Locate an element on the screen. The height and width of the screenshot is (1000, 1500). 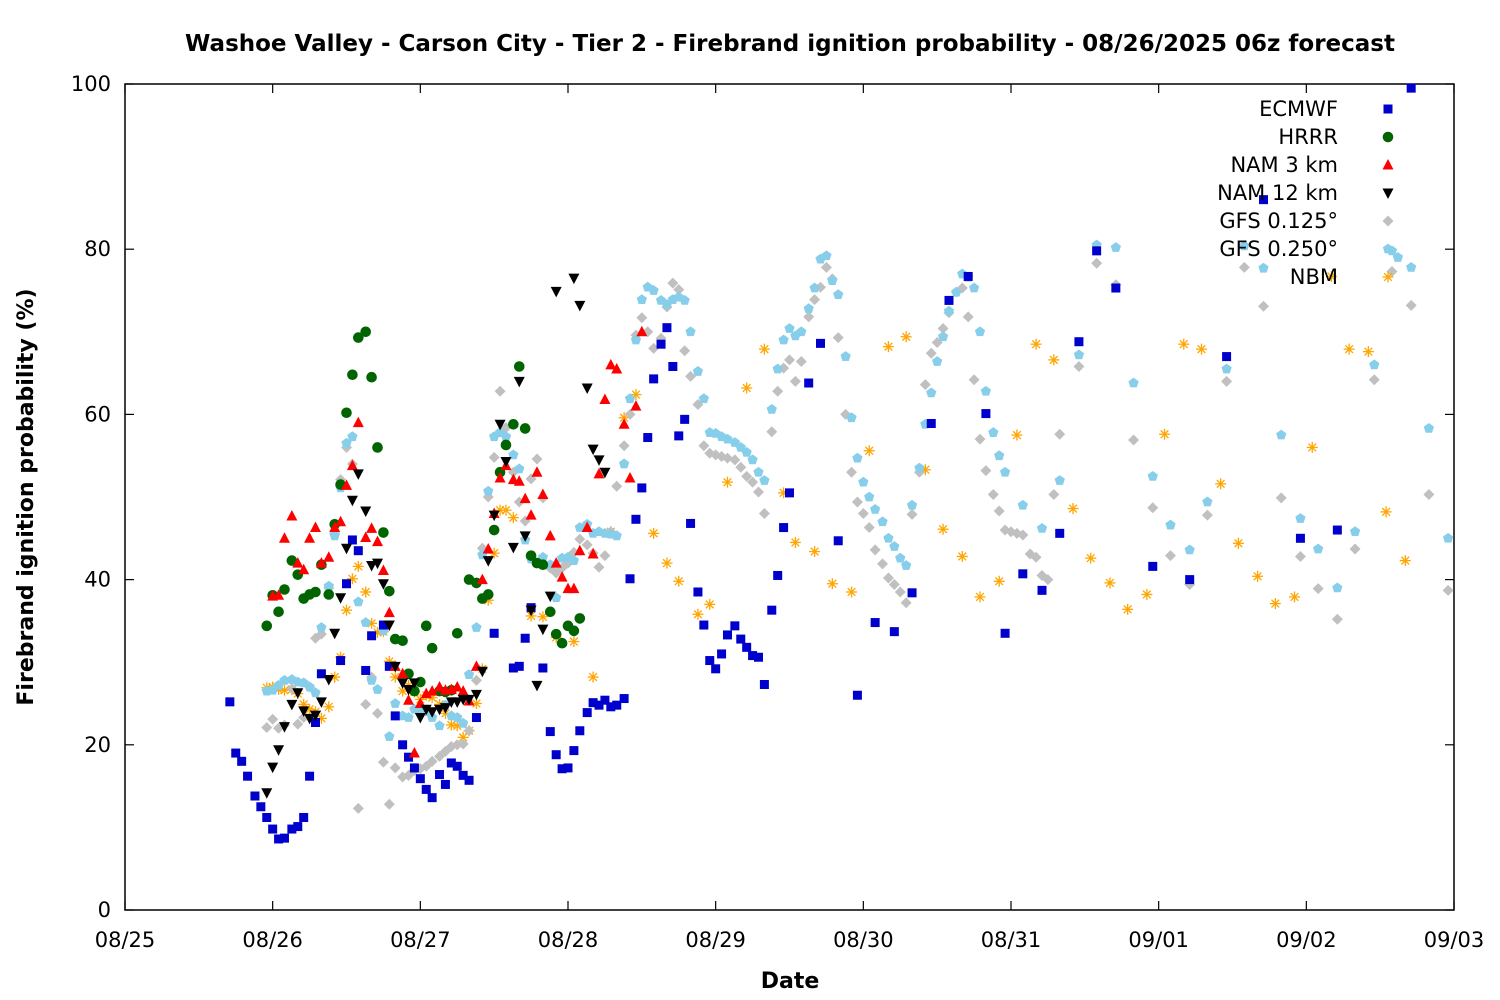
legend-label: NAM 3 km is located at coordinates (1284, 165).